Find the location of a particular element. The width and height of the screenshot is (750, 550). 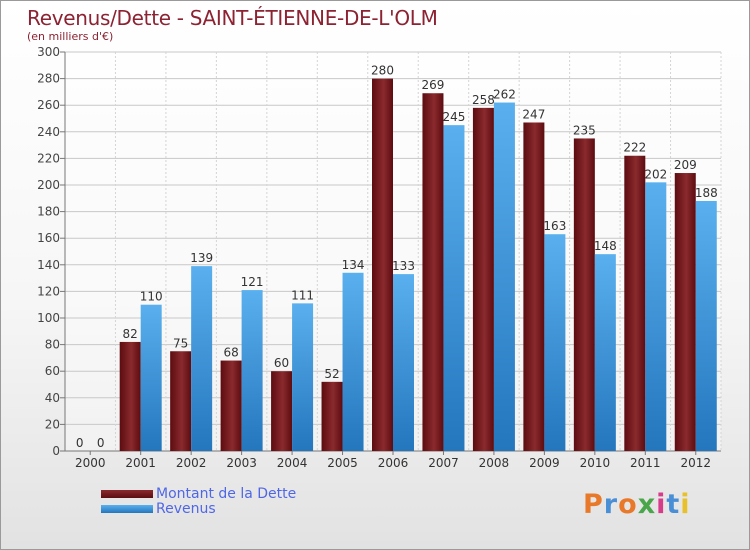

x-tick-label: 2003 is located at coordinates (241, 463).